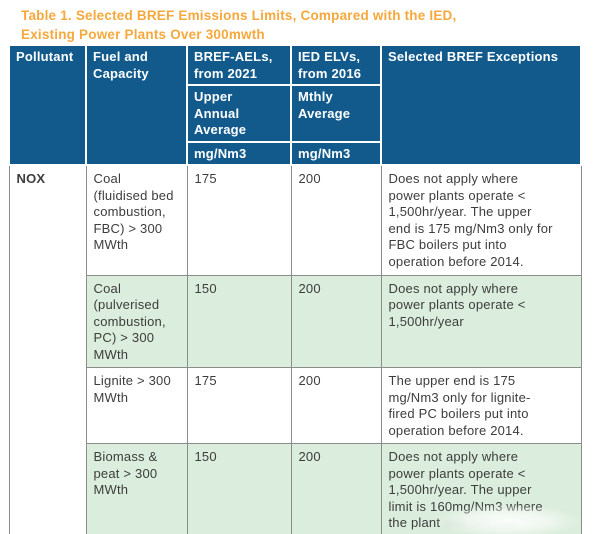  What do you see at coordinates (419, 533) in the screenshot?
I see `exception-text-visible: operation` at bounding box center [419, 533].